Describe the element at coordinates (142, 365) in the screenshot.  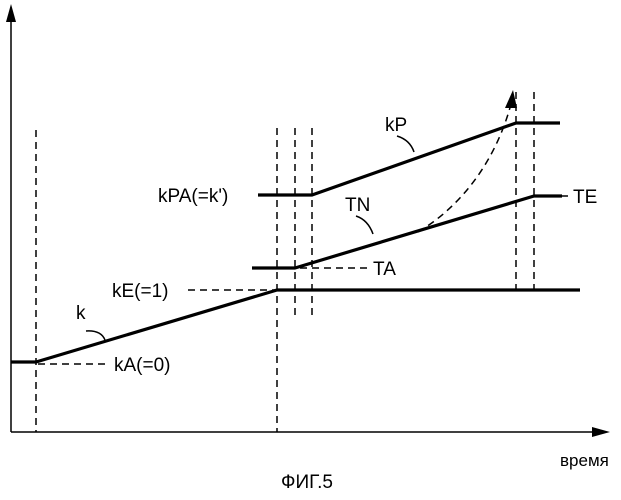
I see `label-kA: kA(=0)` at that location.